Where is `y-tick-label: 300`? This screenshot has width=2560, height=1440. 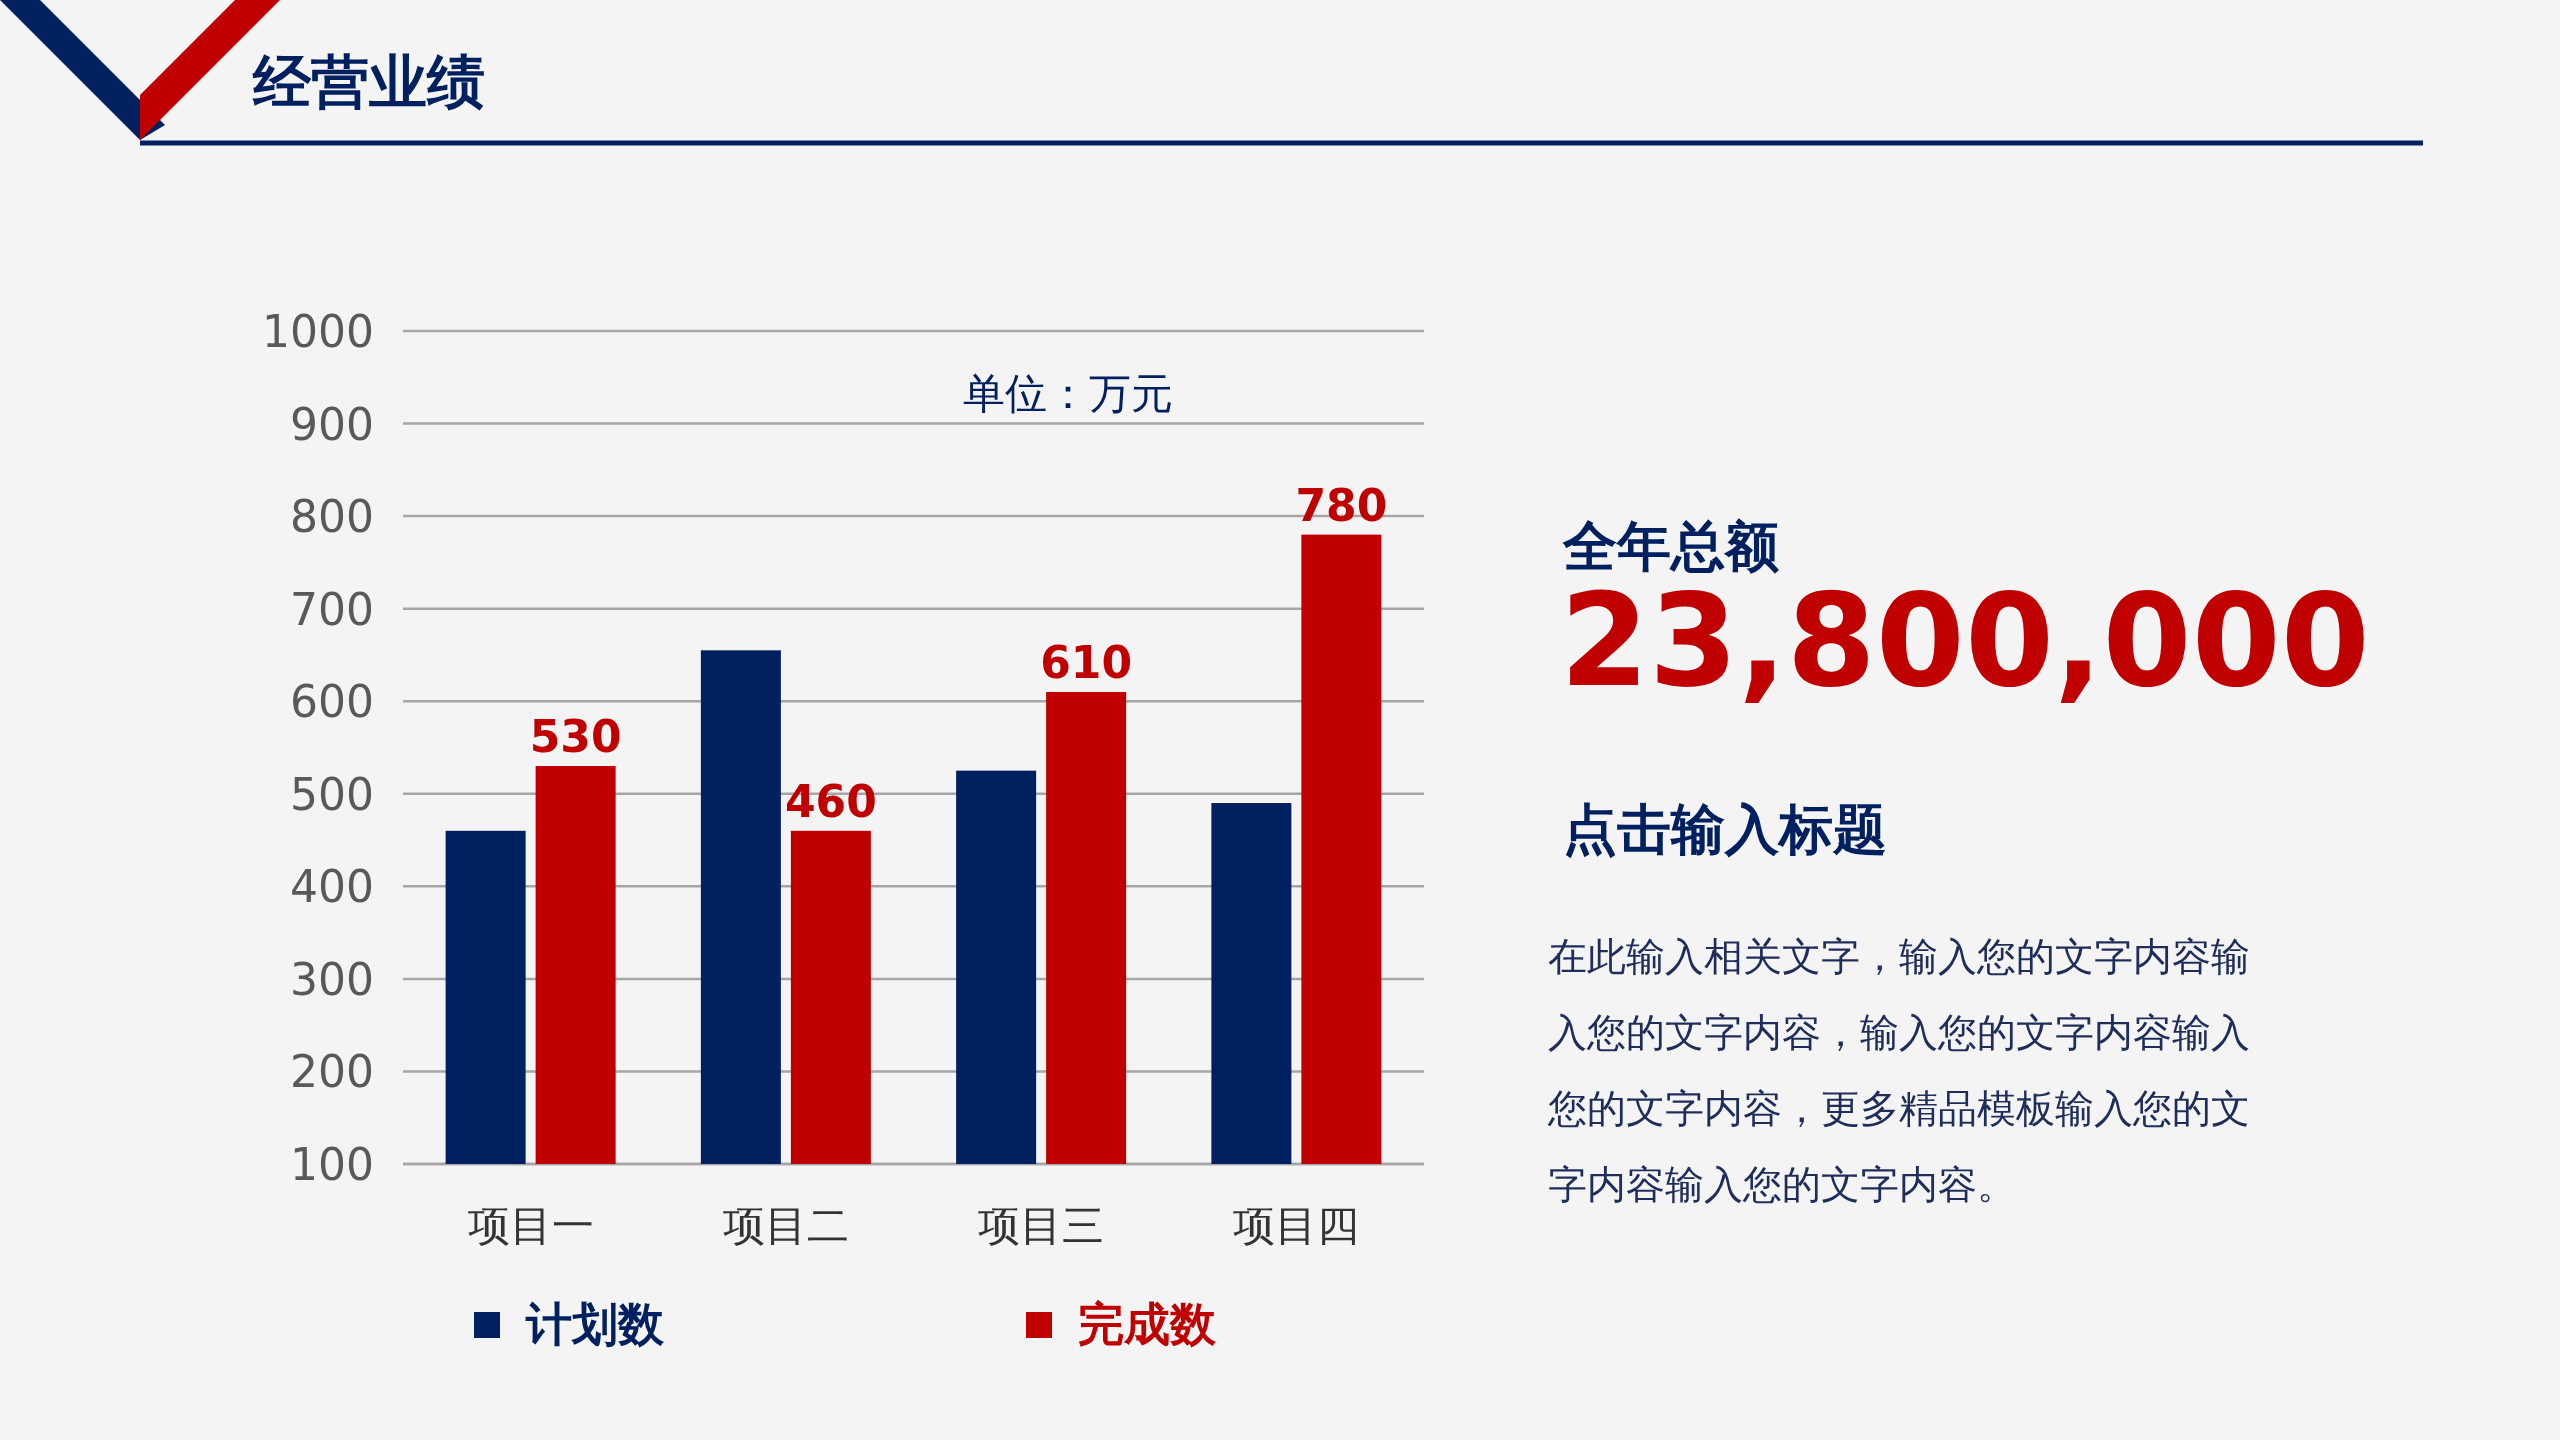
y-tick-label: 300 is located at coordinates (332, 979).